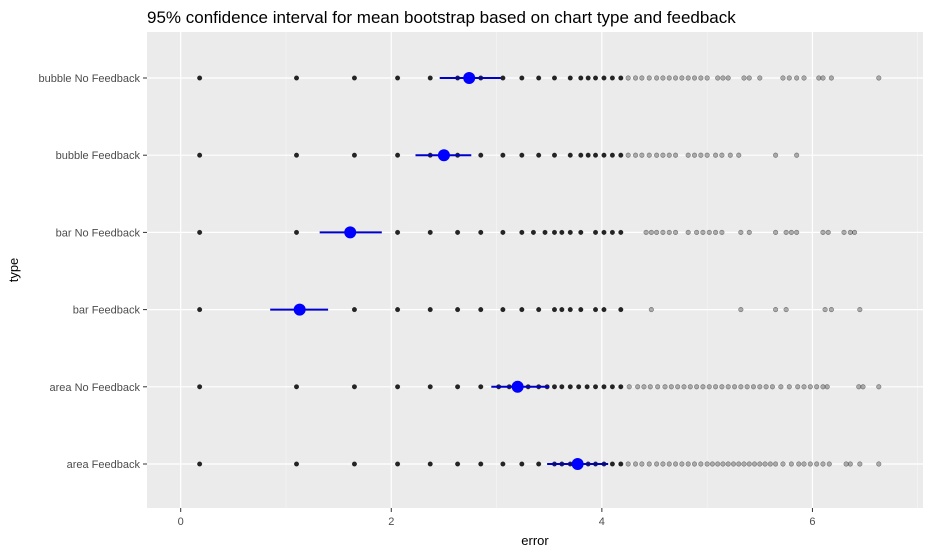  What do you see at coordinates (497, 518) in the screenshot?
I see `x-axis: 0 2 4 6` at bounding box center [497, 518].